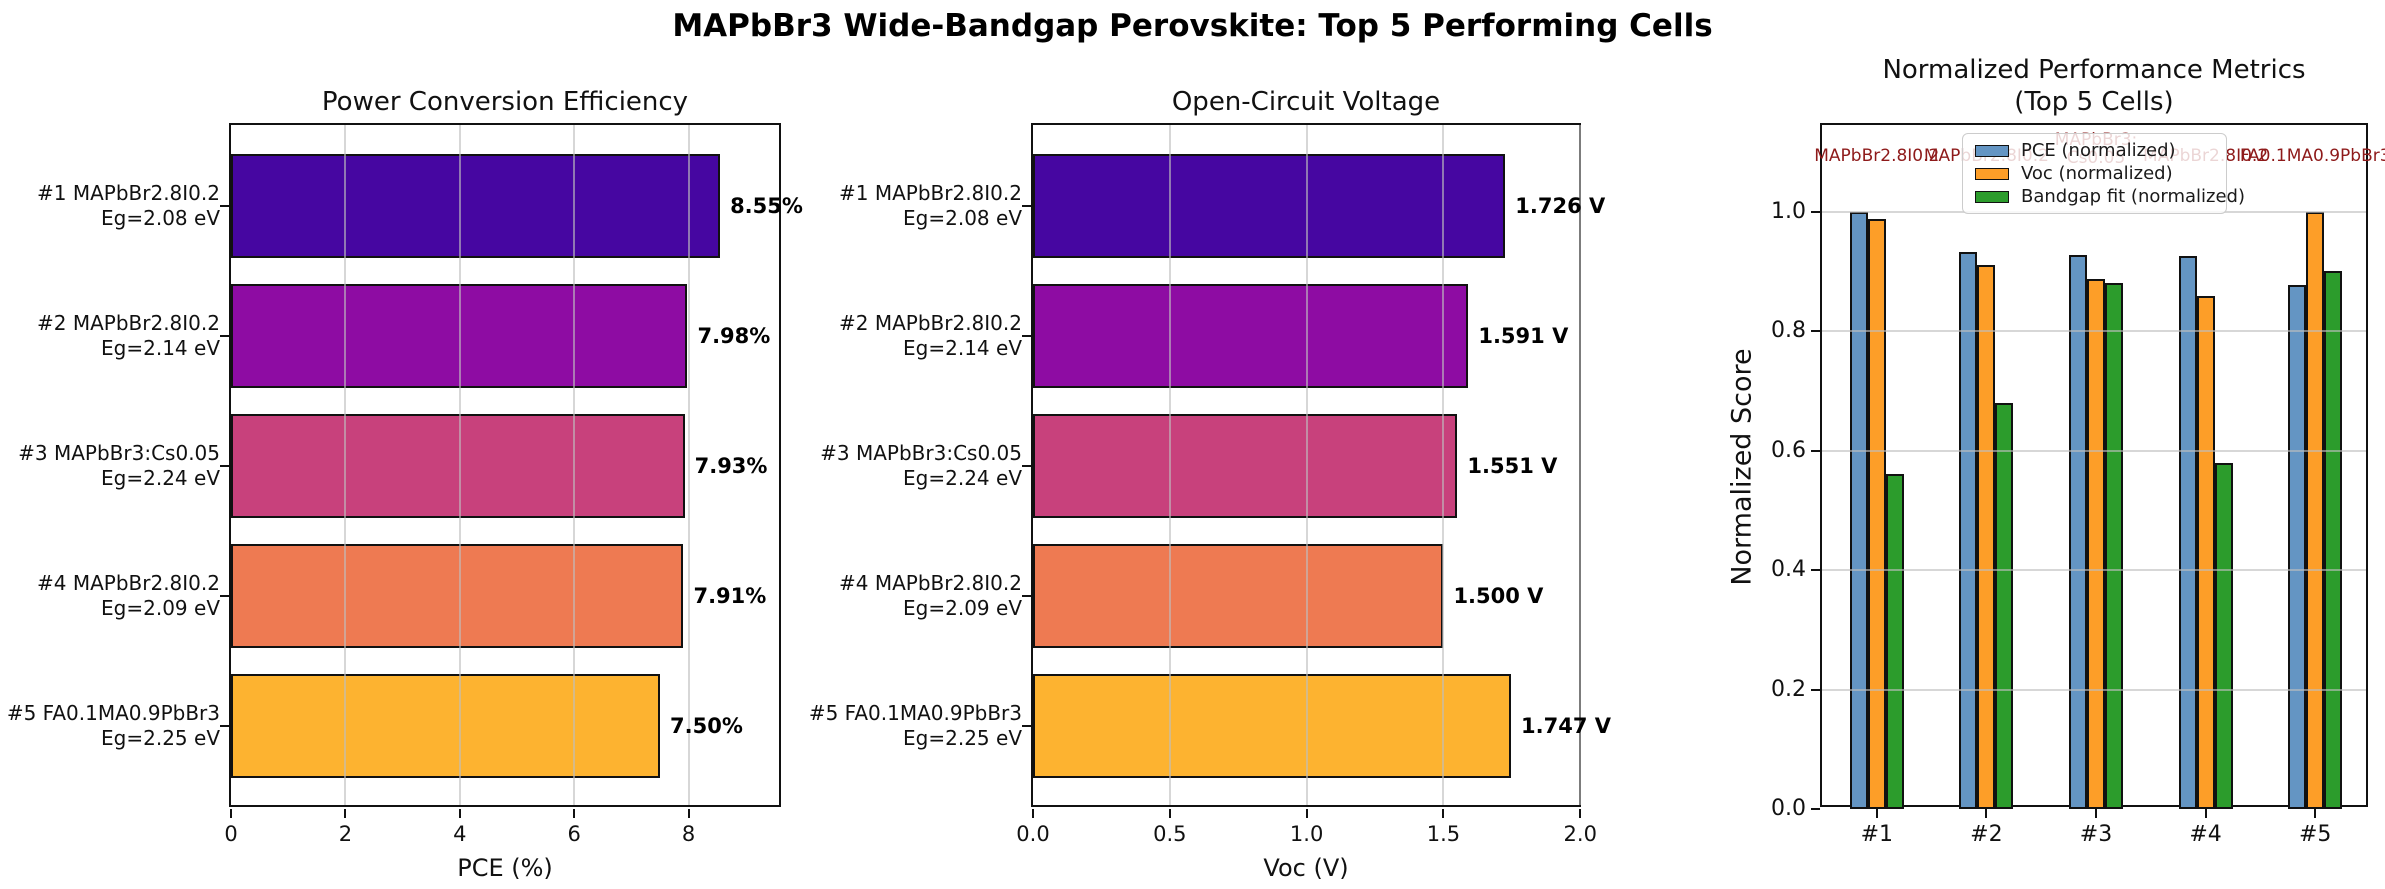 The height and width of the screenshot is (889, 2385). I want to click on pce-x-tick-label: 4, so click(460, 834).